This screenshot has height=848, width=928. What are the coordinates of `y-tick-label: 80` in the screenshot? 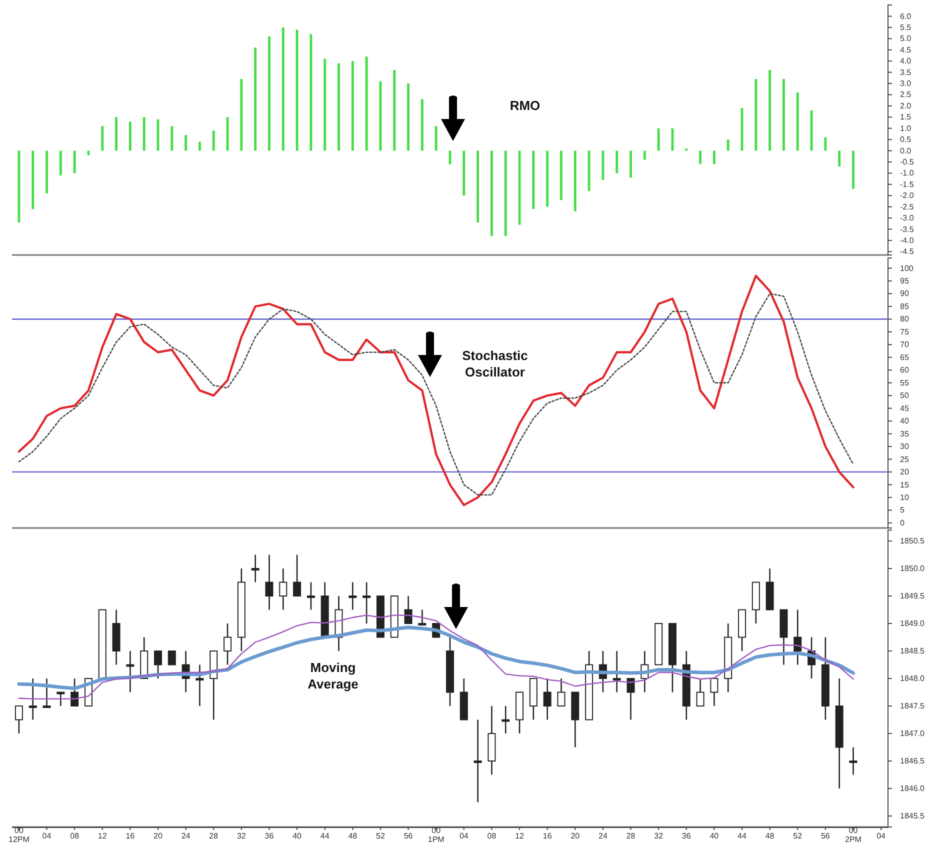 It's located at (905, 319).